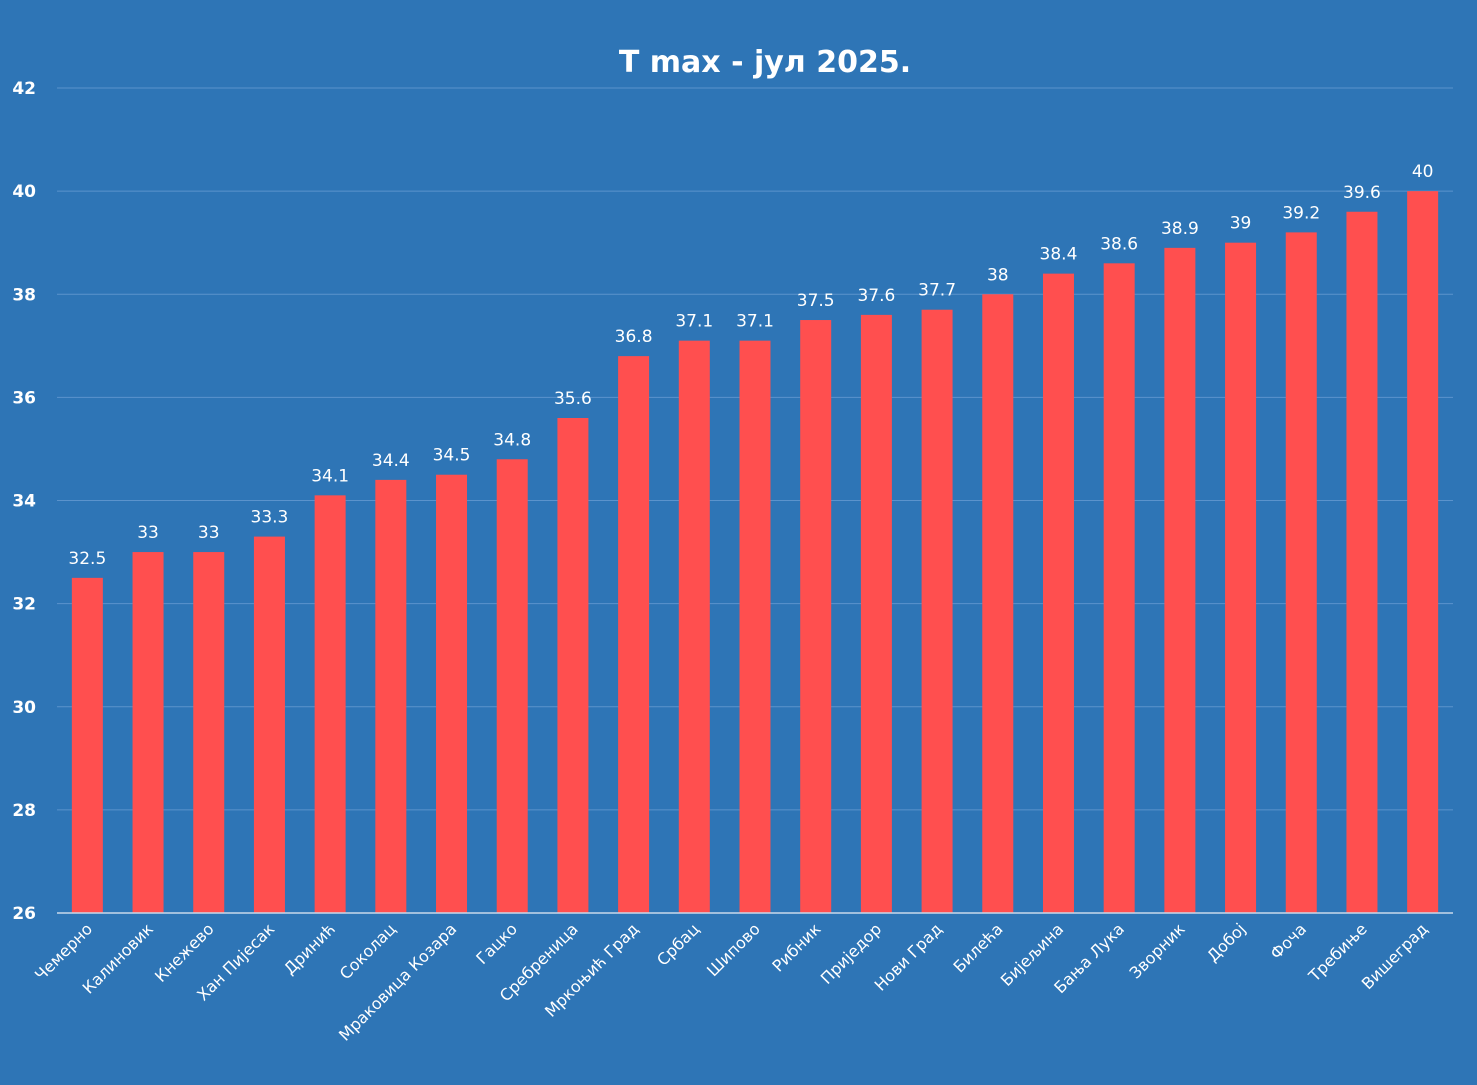 This screenshot has height=1085, width=1477. What do you see at coordinates (998, 275) in the screenshot?
I see `data-label: 38` at bounding box center [998, 275].